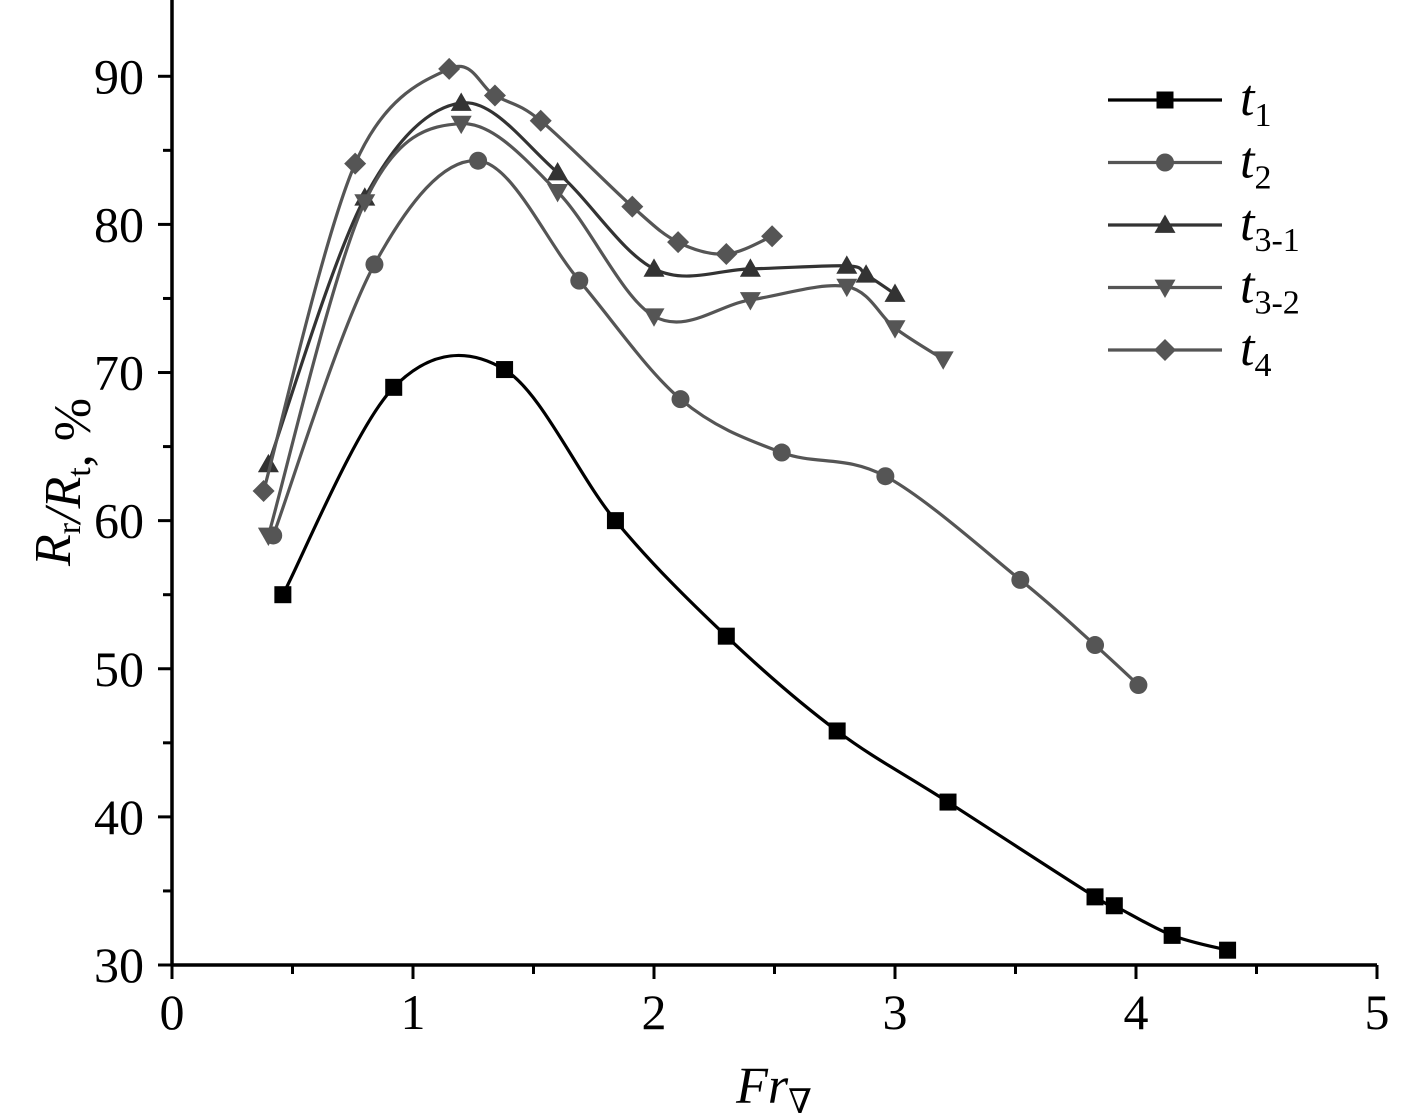 This screenshot has height=1117, width=1417. Describe the element at coordinates (1189, 102) in the screenshot. I see `legend-entry: t1` at that location.